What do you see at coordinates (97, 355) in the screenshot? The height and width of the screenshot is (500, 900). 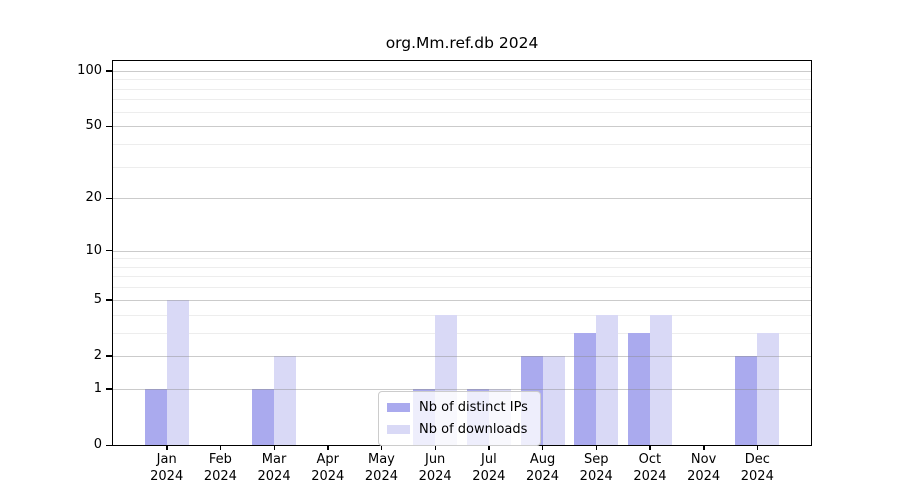 I see `y-tick-label: 2` at bounding box center [97, 355].